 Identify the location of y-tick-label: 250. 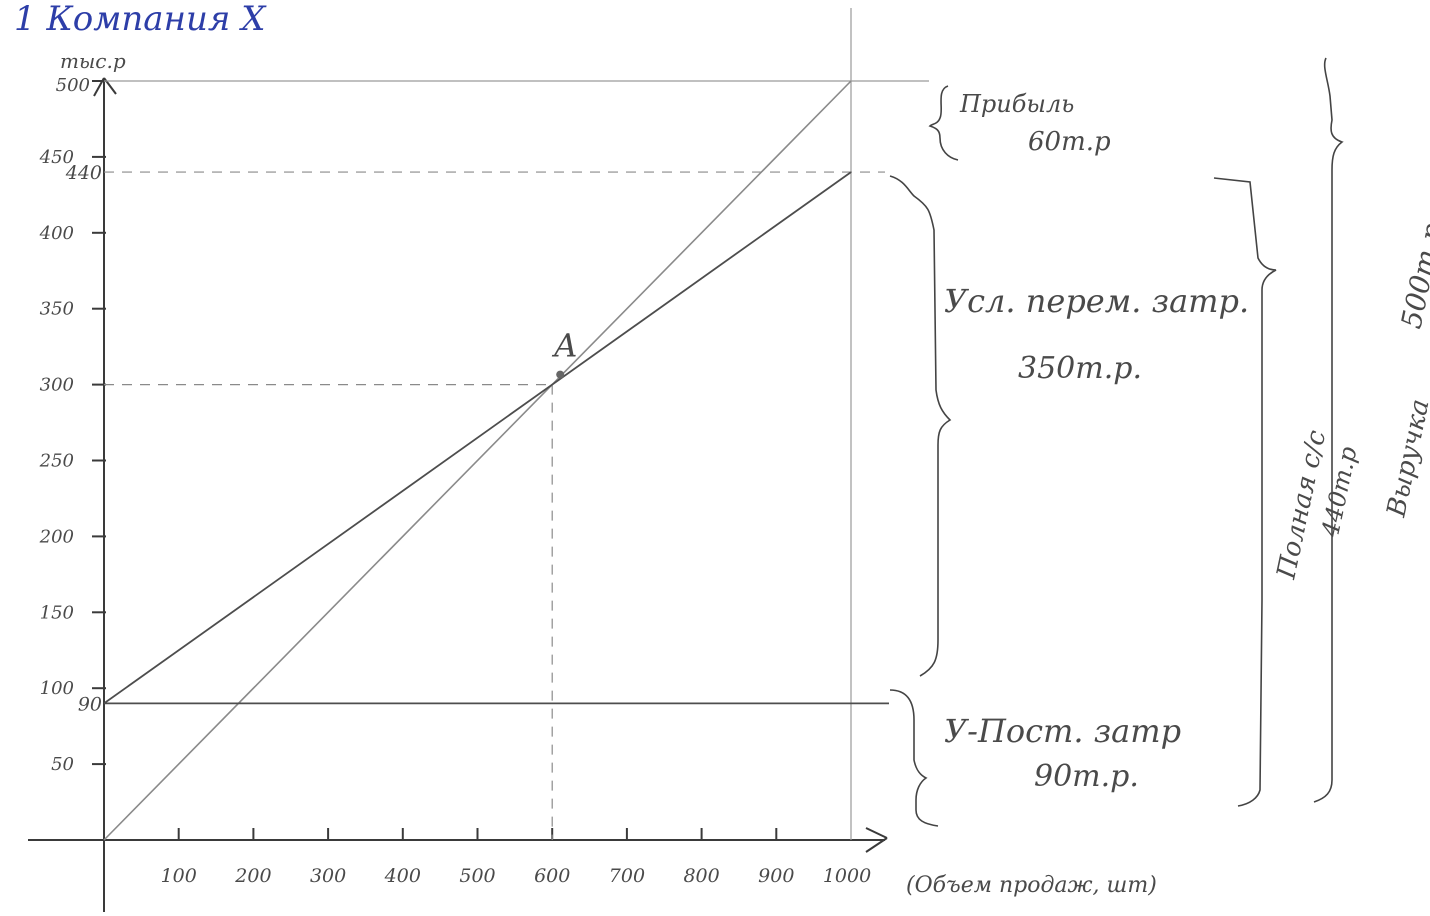
(56, 461).